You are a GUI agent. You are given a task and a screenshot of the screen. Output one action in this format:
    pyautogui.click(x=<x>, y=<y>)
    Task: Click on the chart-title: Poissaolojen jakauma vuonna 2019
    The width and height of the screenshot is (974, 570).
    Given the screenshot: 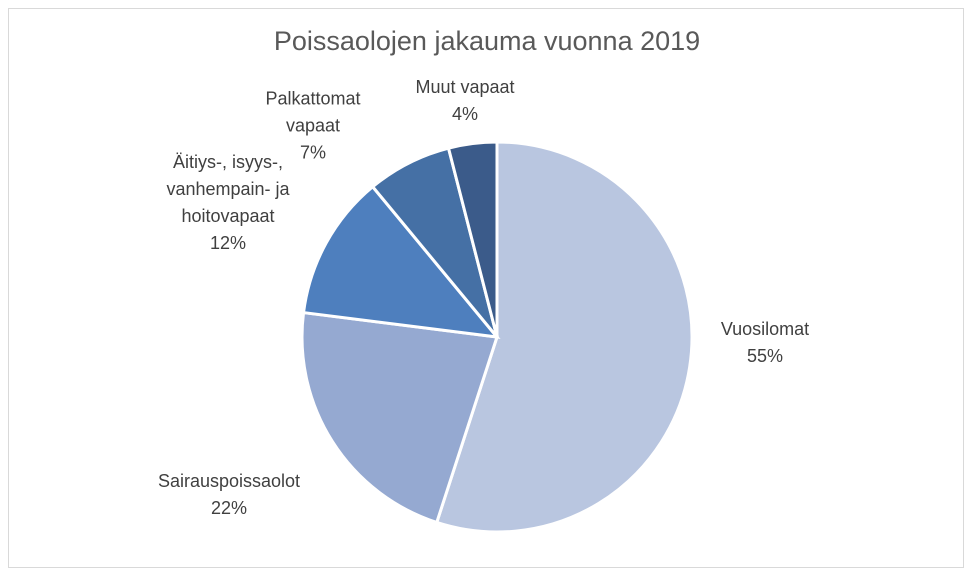 What is the action you would take?
    pyautogui.click(x=487, y=41)
    